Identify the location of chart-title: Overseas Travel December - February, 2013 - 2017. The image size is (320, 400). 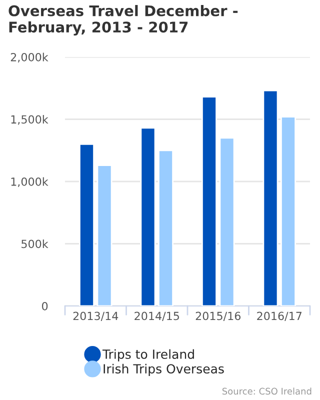
(123, 20).